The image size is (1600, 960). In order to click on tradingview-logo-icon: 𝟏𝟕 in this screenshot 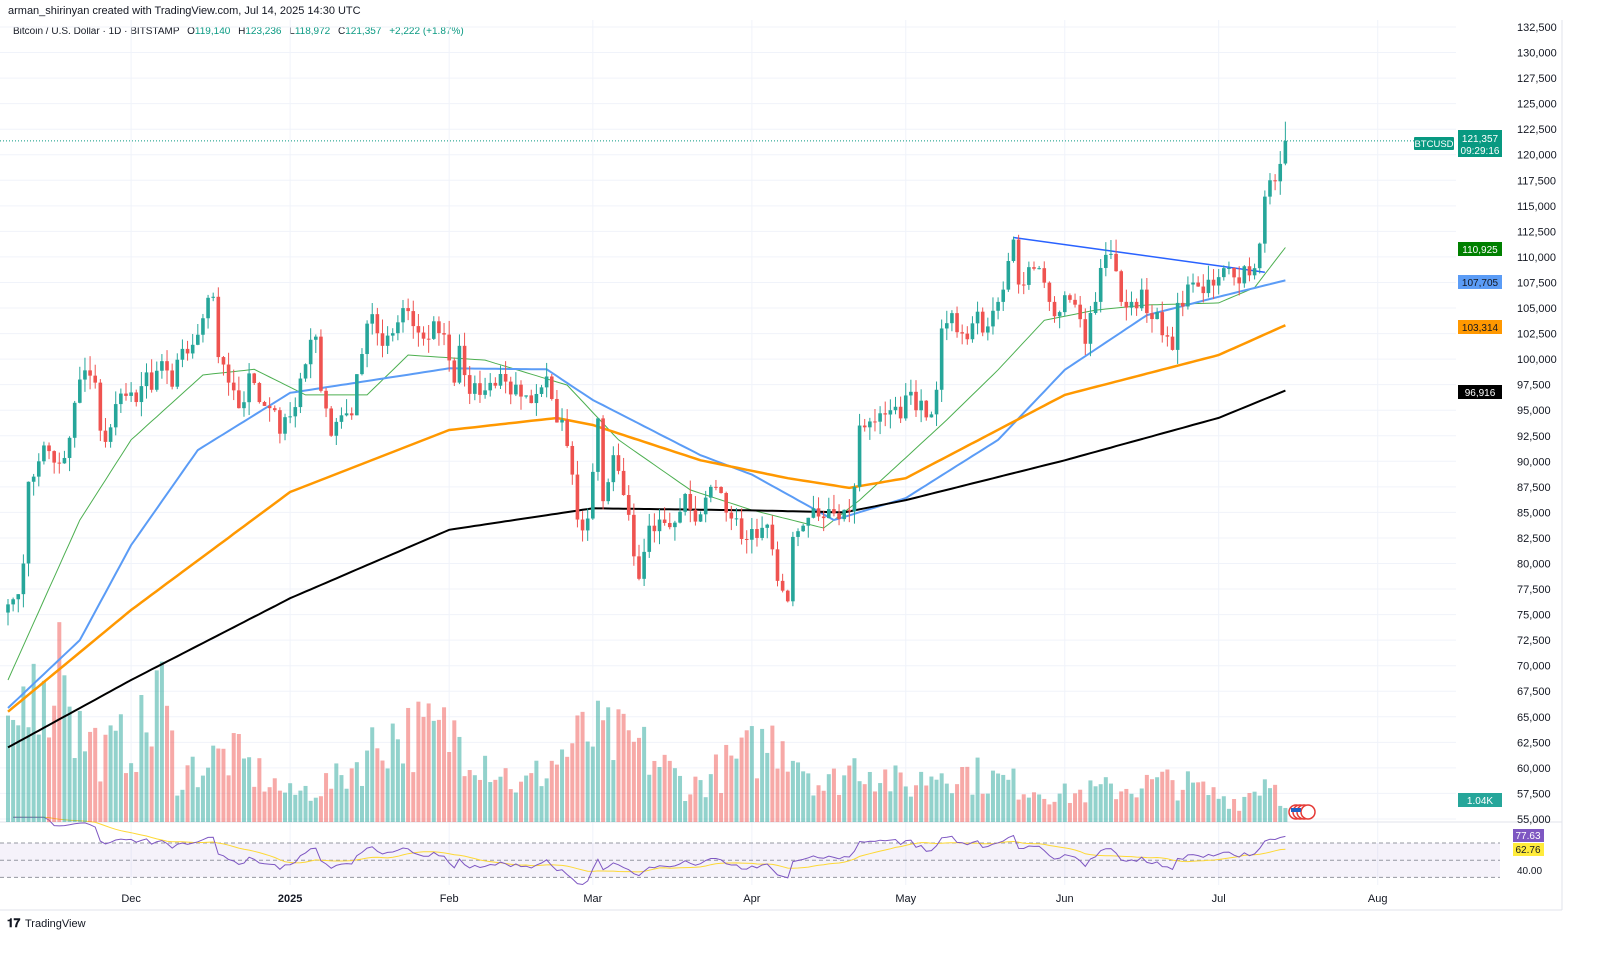, I will do `click(14, 923)`.